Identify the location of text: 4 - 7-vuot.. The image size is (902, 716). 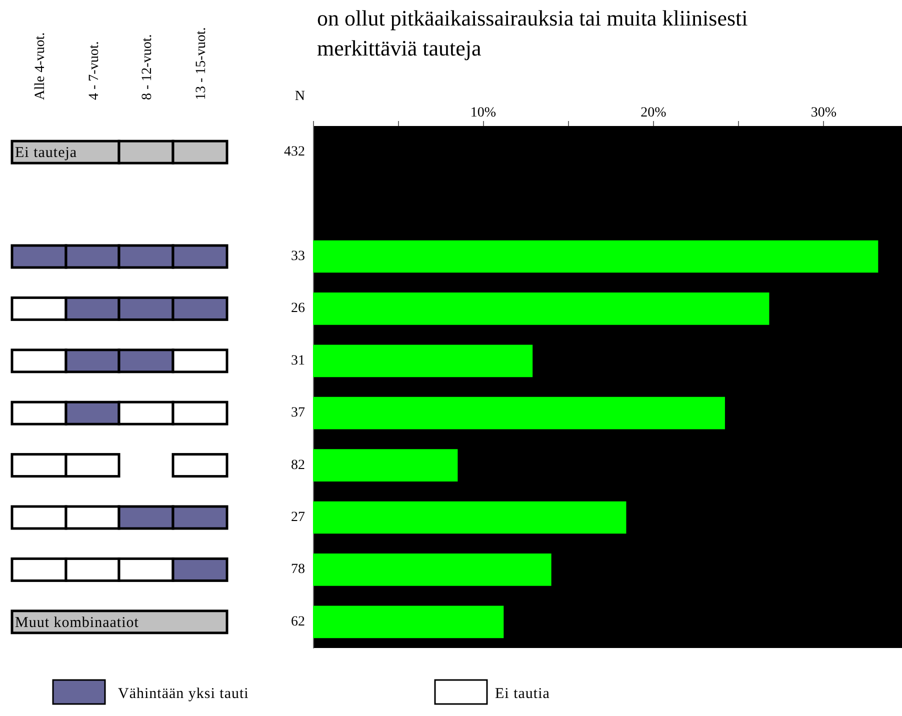
(94, 70).